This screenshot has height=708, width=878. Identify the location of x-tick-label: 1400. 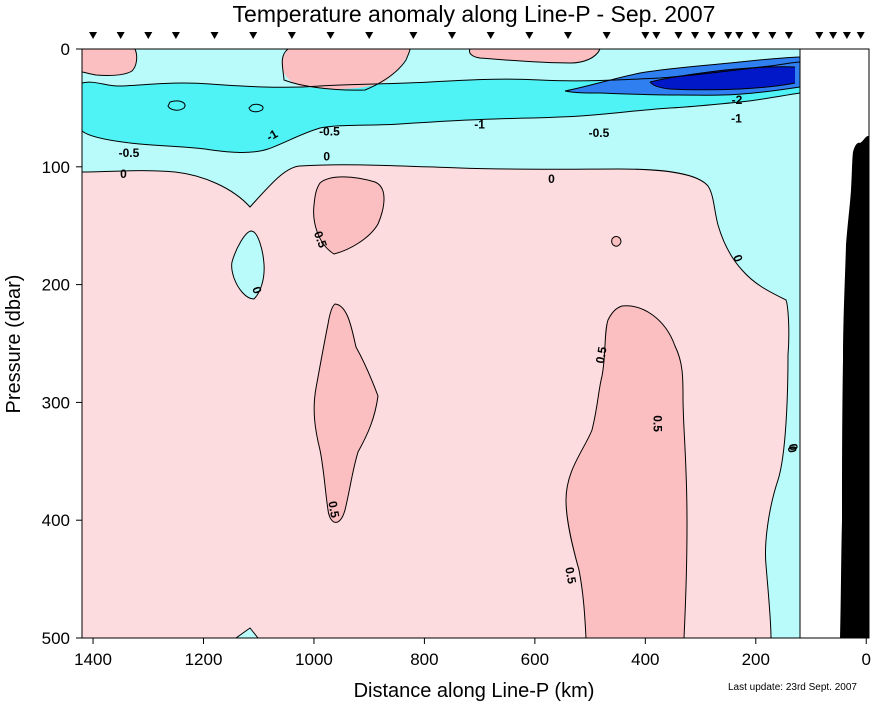
(93, 659).